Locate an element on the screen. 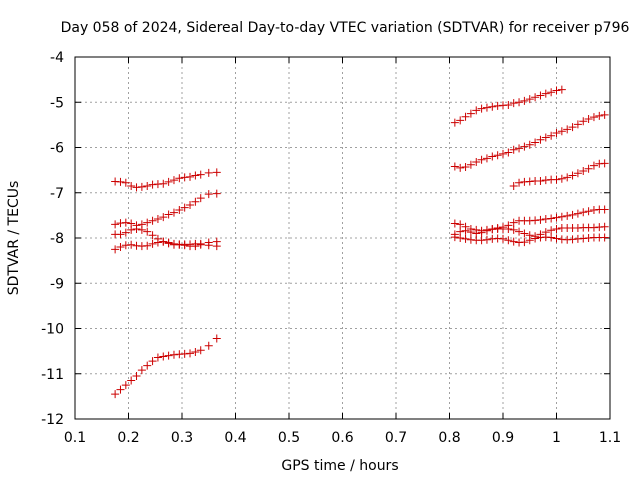 This screenshot has height=480, width=640. series-track-3-late is located at coordinates (559, 174).